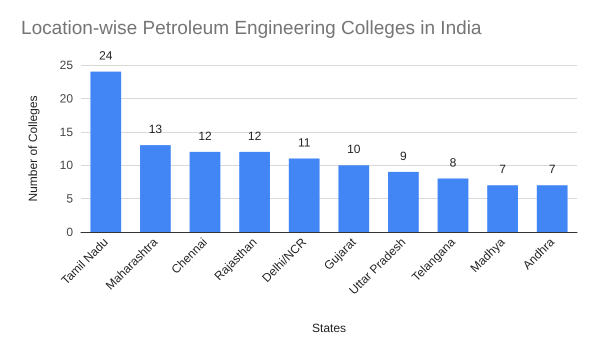 This screenshot has height=347, width=592. What do you see at coordinates (67, 131) in the screenshot?
I see `y-tick-label: 15` at bounding box center [67, 131].